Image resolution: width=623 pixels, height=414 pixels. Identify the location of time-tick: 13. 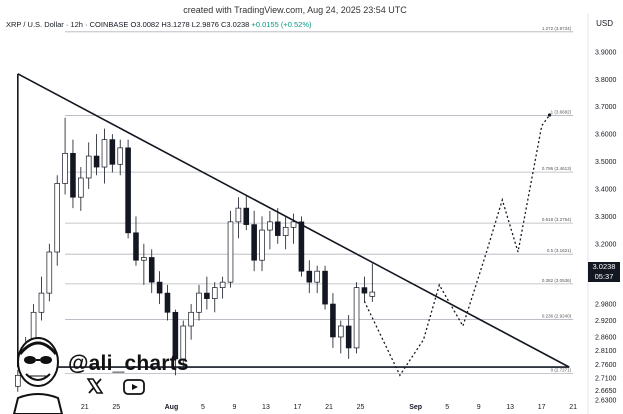
(510, 407).